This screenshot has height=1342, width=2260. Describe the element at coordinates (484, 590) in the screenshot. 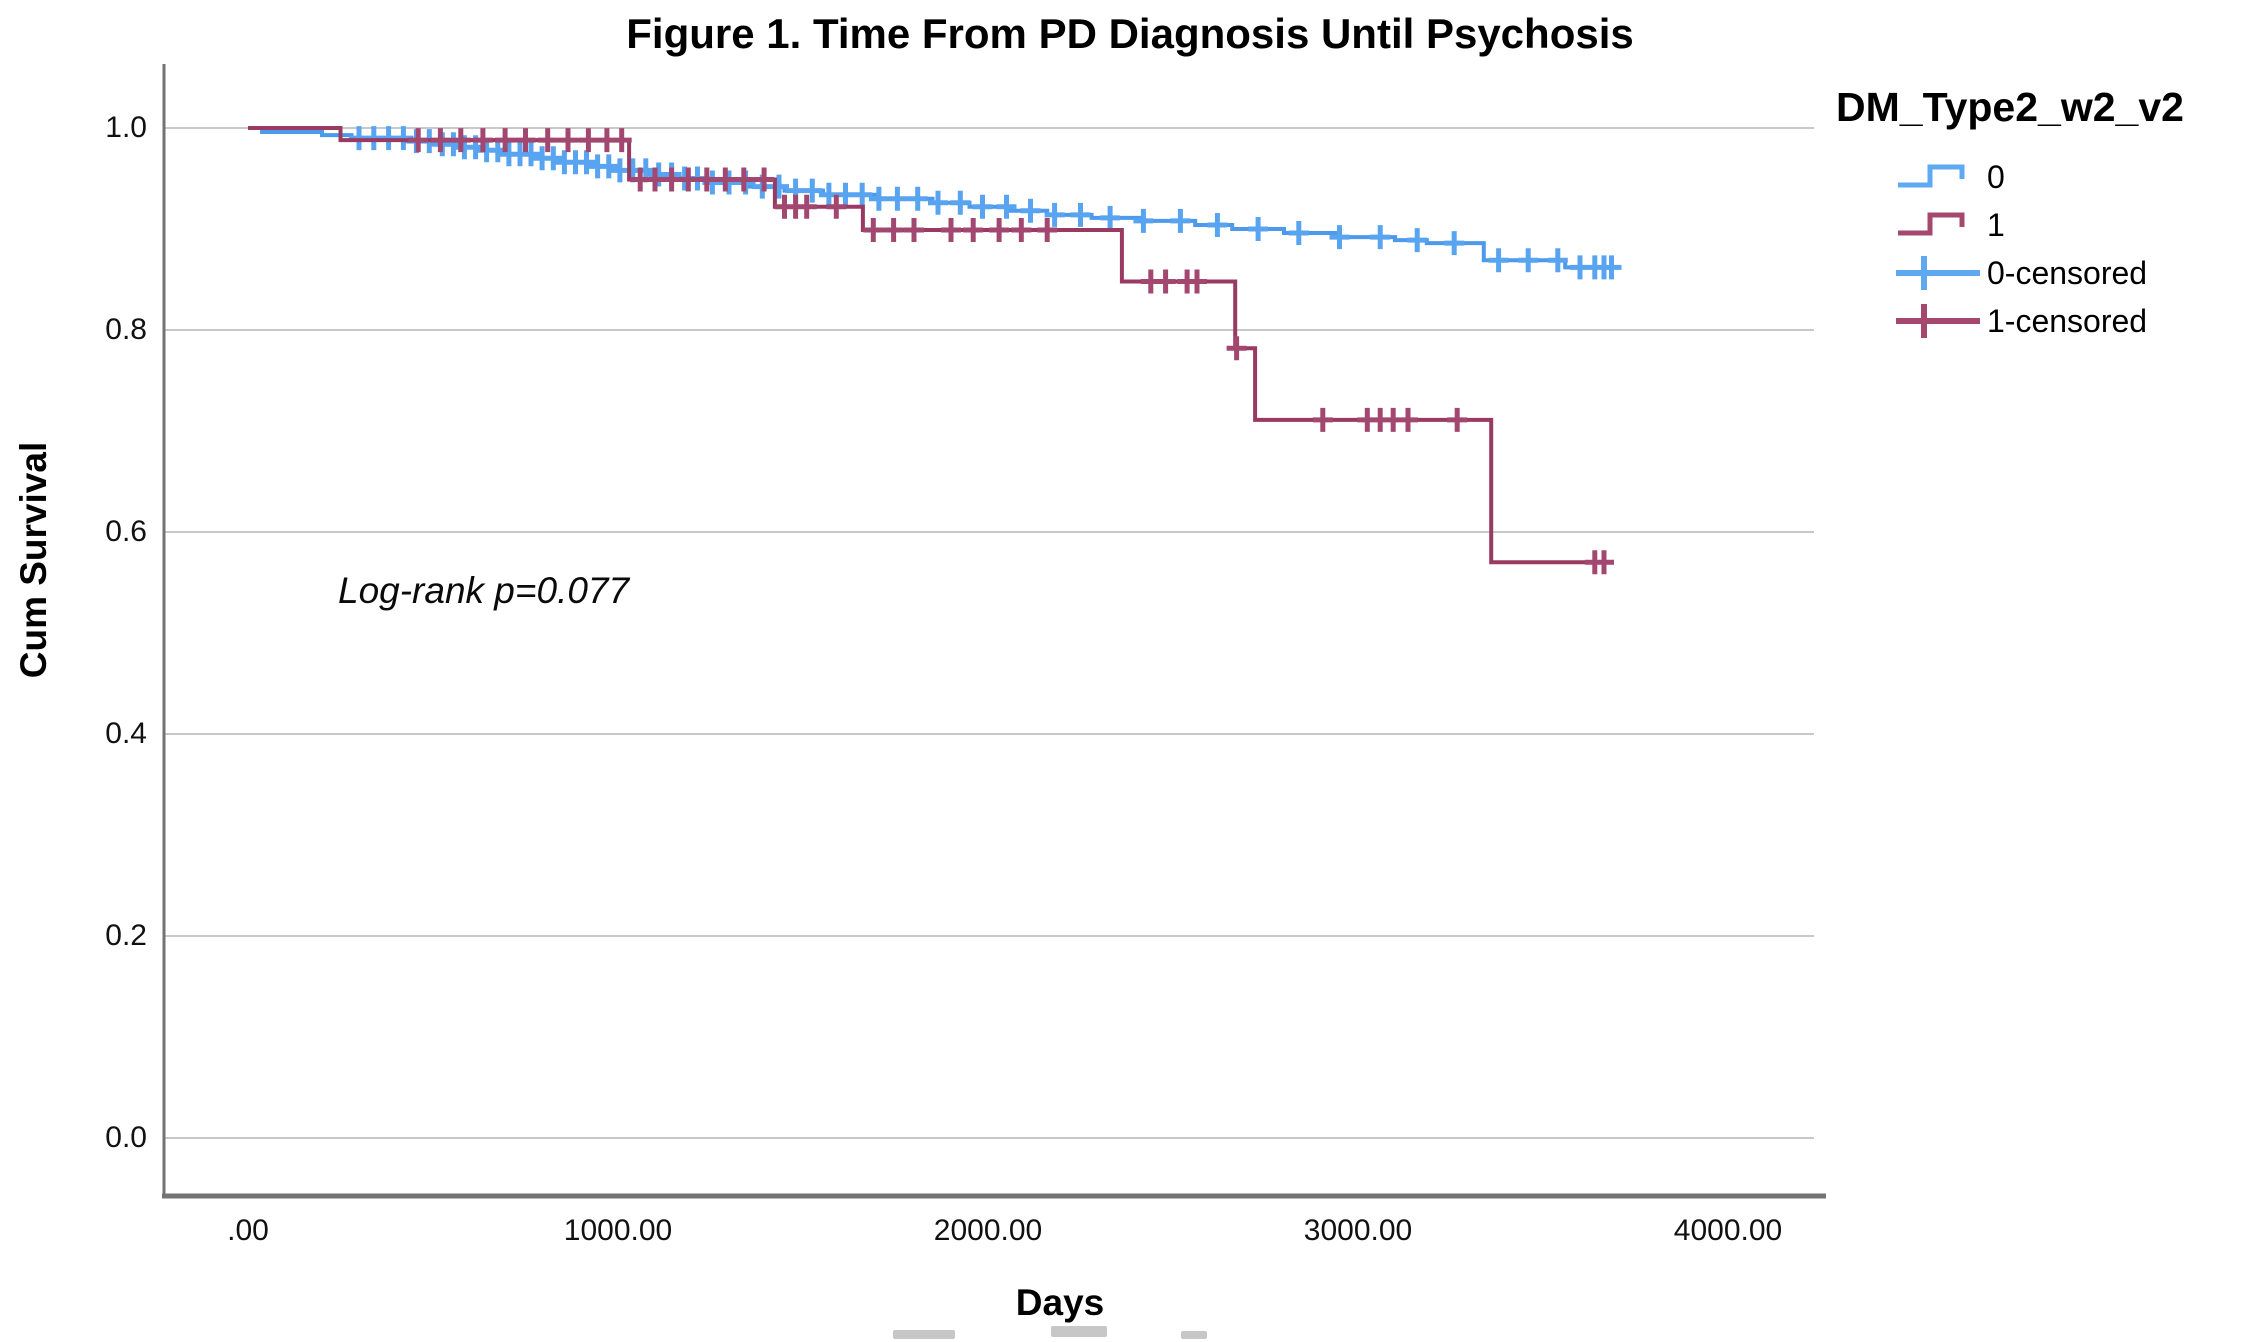

I see `log-rank-annotation: Log-rank p=0.077` at that location.